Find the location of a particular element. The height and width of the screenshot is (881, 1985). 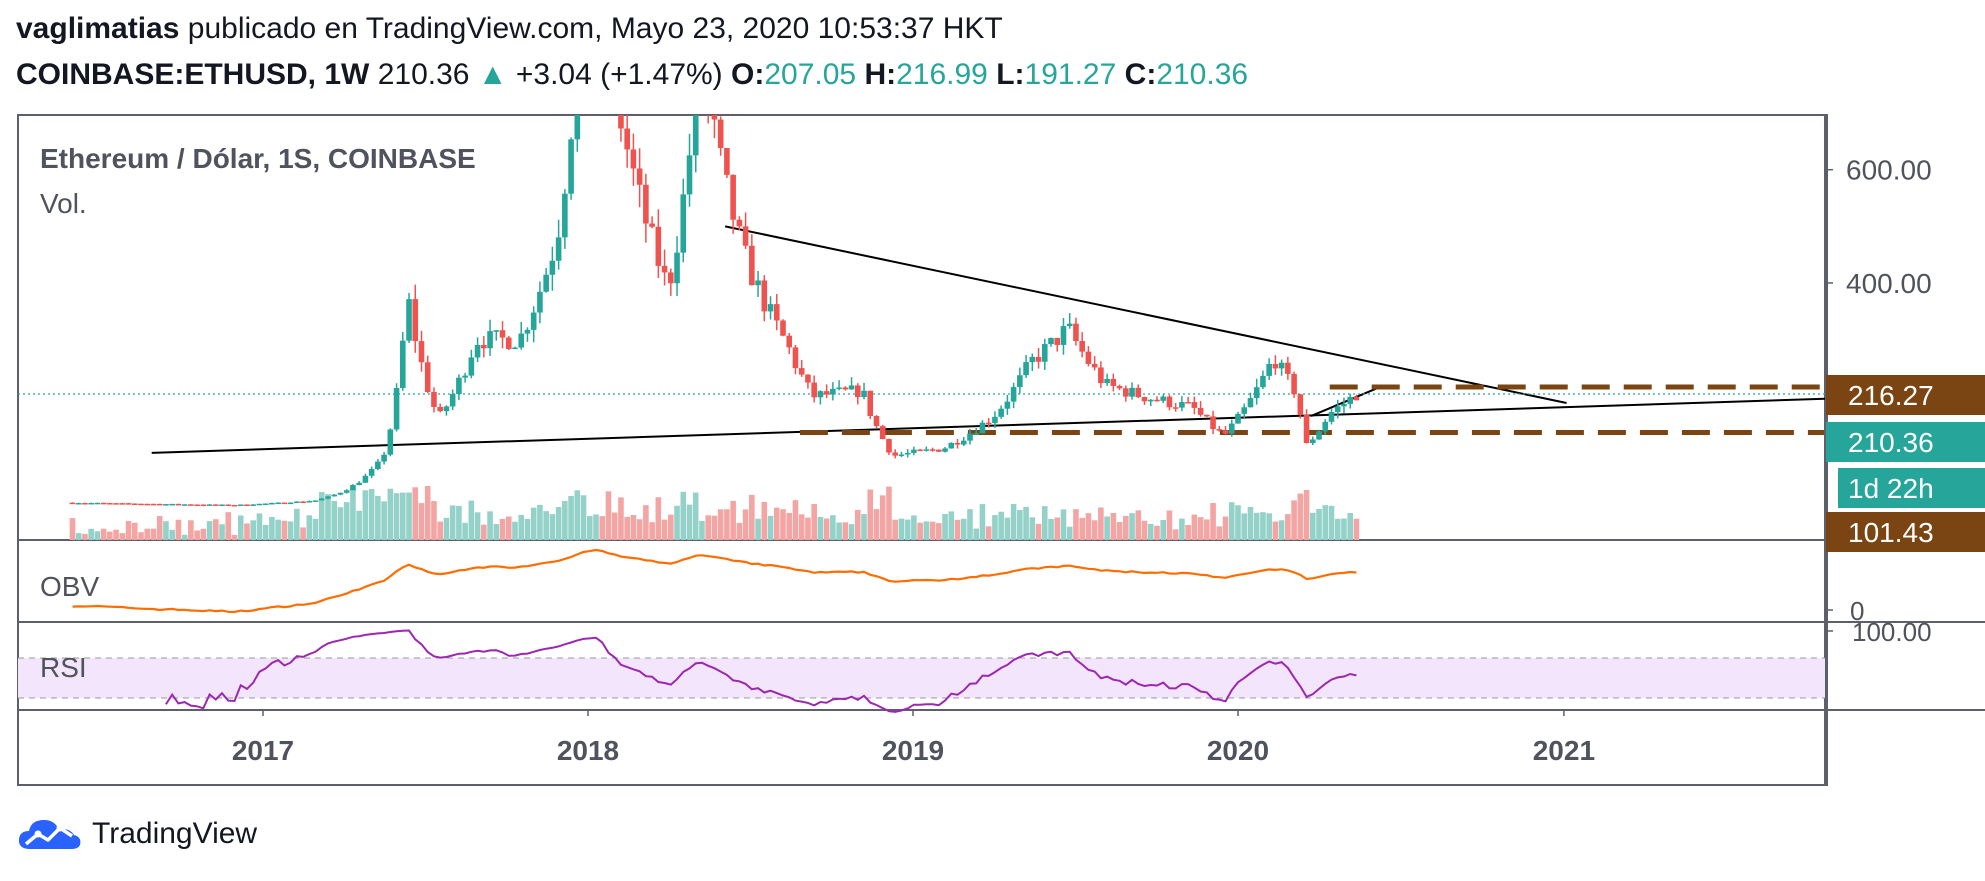

support-price-badge: 101.43 is located at coordinates (1891, 532).